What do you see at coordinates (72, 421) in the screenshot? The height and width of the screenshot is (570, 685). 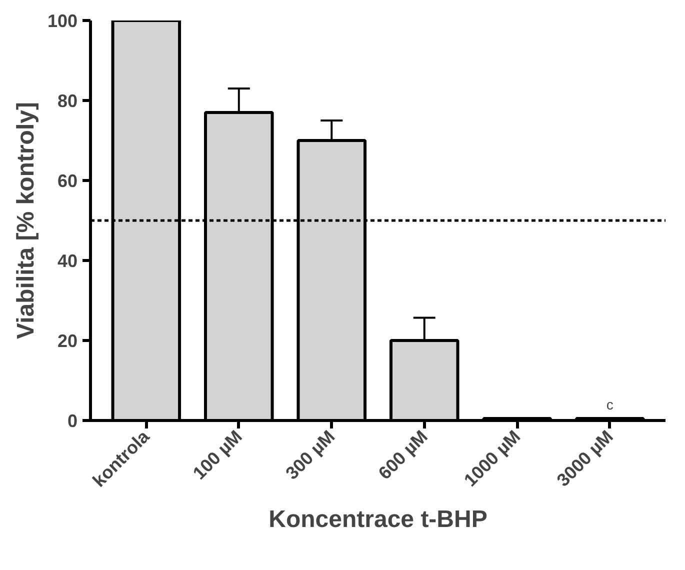 I see `y-tick-label: 0` at bounding box center [72, 421].